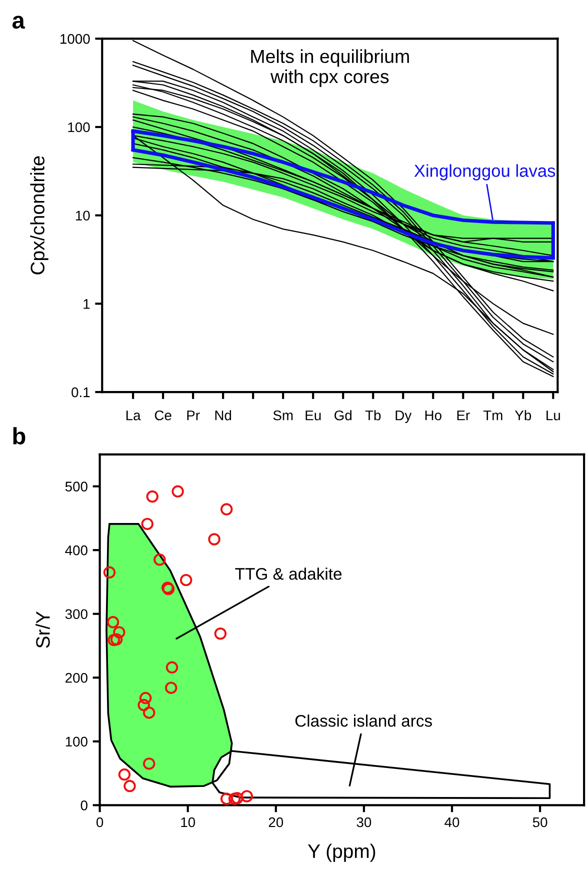 This screenshot has height=879, width=587. Describe the element at coordinates (283, 415) in the screenshot. I see `x-tick-label: Sm` at that location.